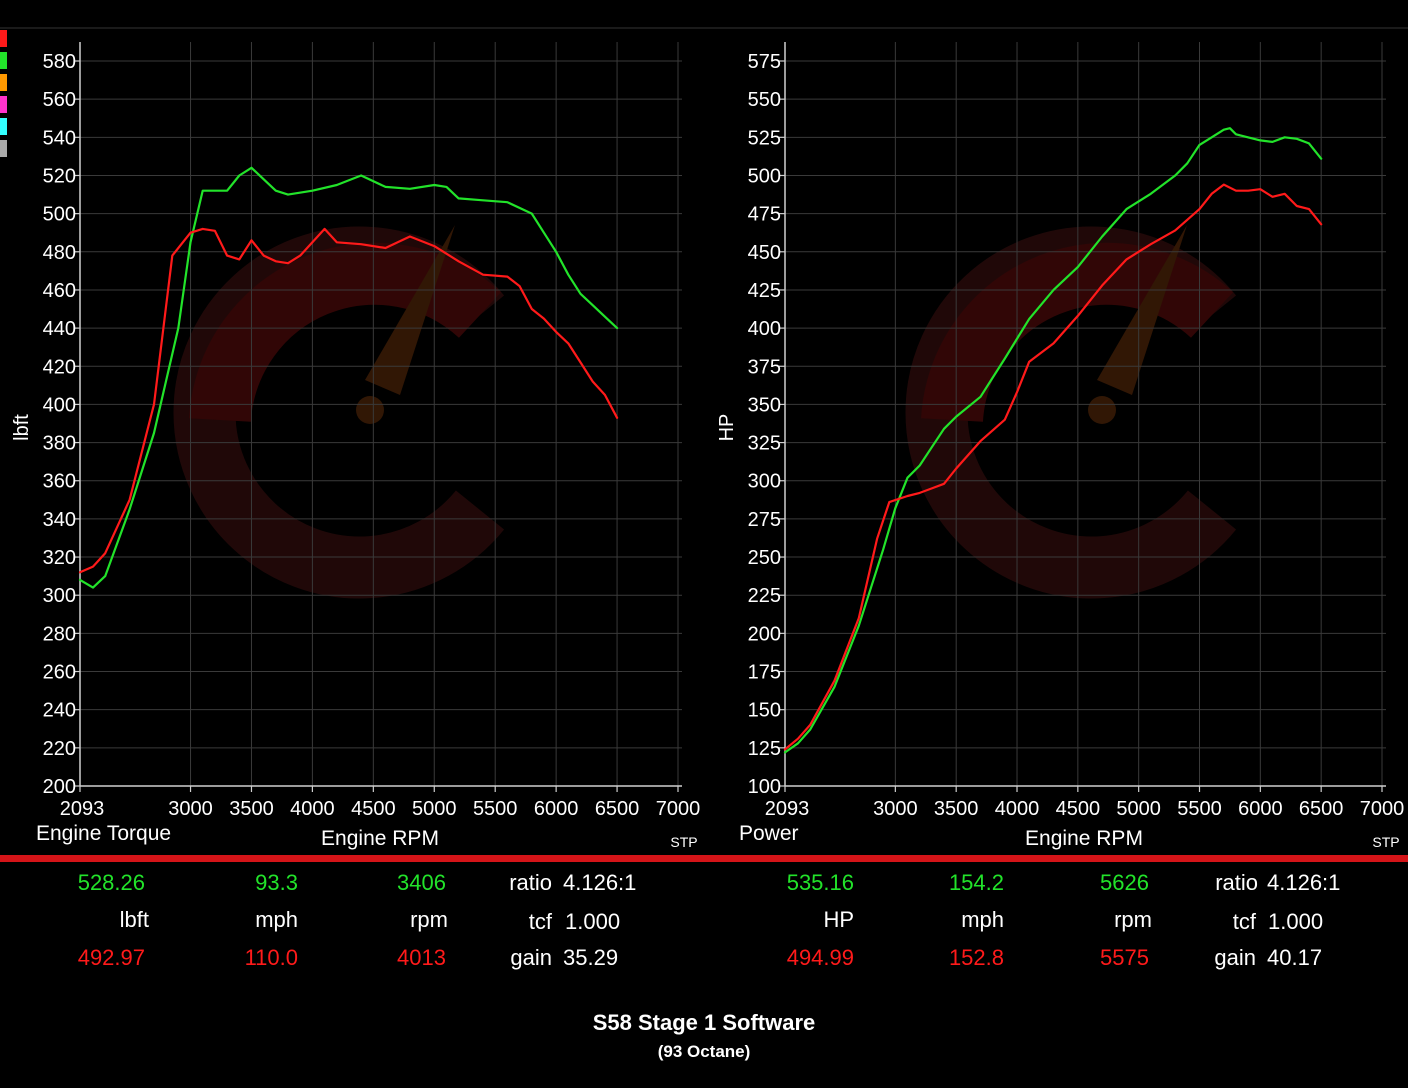 Image resolution: width=1408 pixels, height=1088 pixels. Describe the element at coordinates (103, 833) in the screenshot. I see `chart-title: Engine Torque` at that location.